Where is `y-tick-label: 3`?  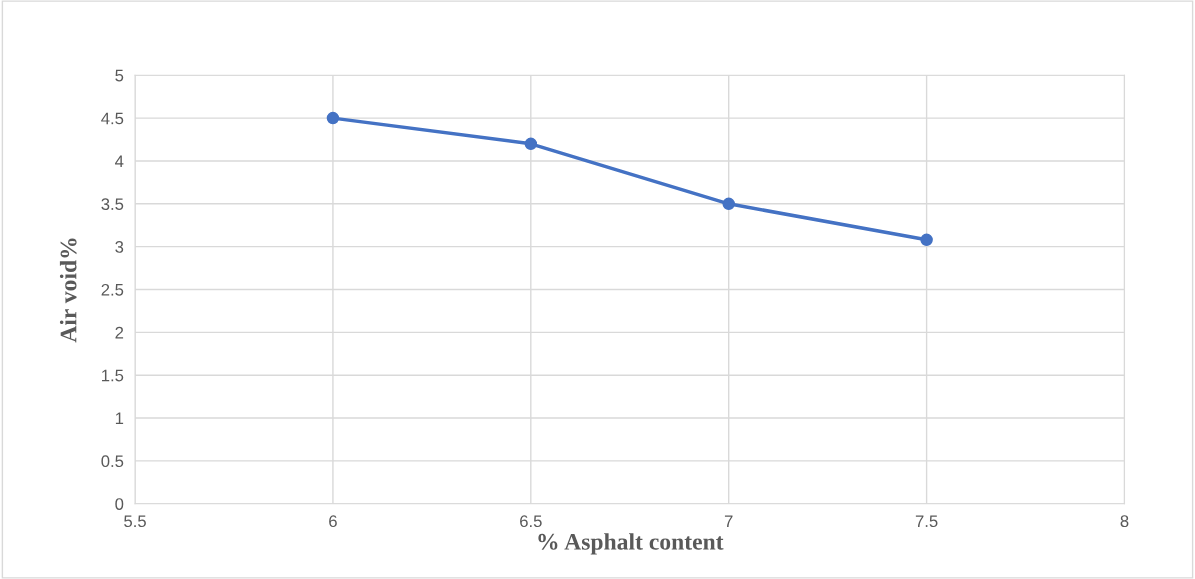
y-tick-label: 3 is located at coordinates (119, 247).